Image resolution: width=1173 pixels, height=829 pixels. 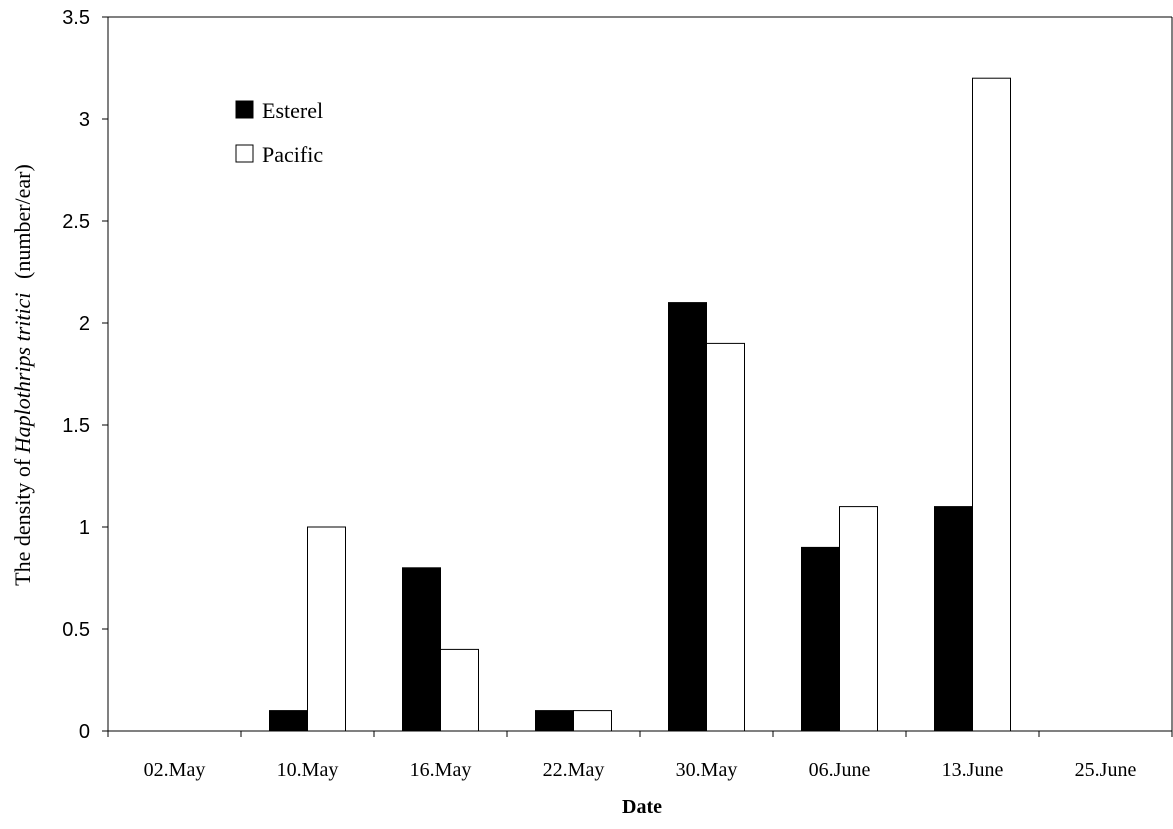 What do you see at coordinates (22, 221) in the screenshot?
I see `y-axis-title-suffix: (number/ear)` at bounding box center [22, 221].